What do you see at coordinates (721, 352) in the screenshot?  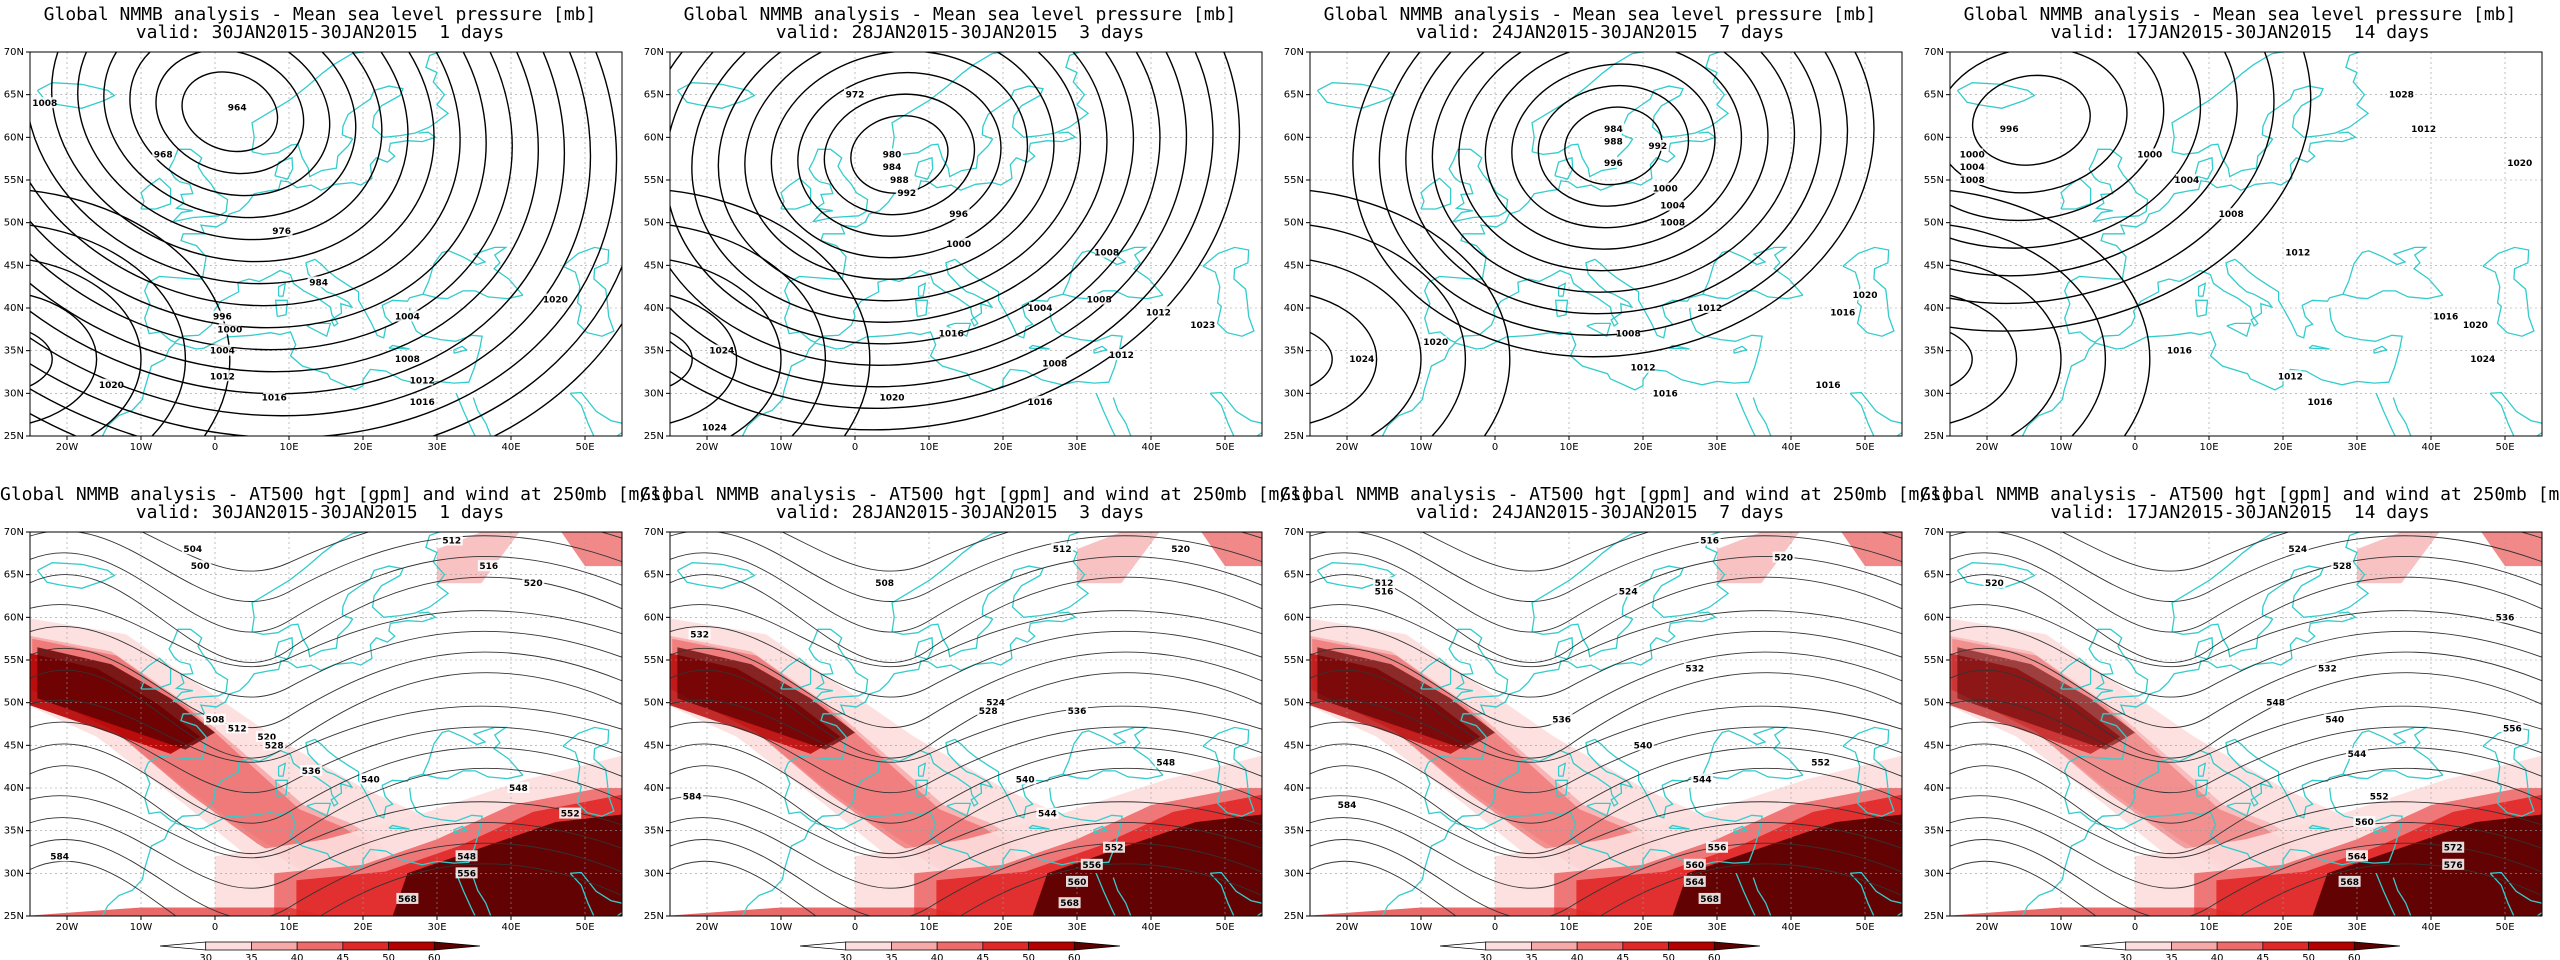 I see `contour-label: 1024` at bounding box center [721, 352].